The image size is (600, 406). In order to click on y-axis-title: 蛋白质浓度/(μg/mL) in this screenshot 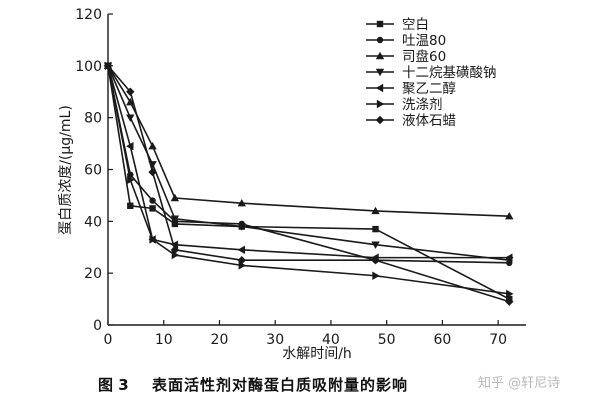, I will do `click(66, 170)`.